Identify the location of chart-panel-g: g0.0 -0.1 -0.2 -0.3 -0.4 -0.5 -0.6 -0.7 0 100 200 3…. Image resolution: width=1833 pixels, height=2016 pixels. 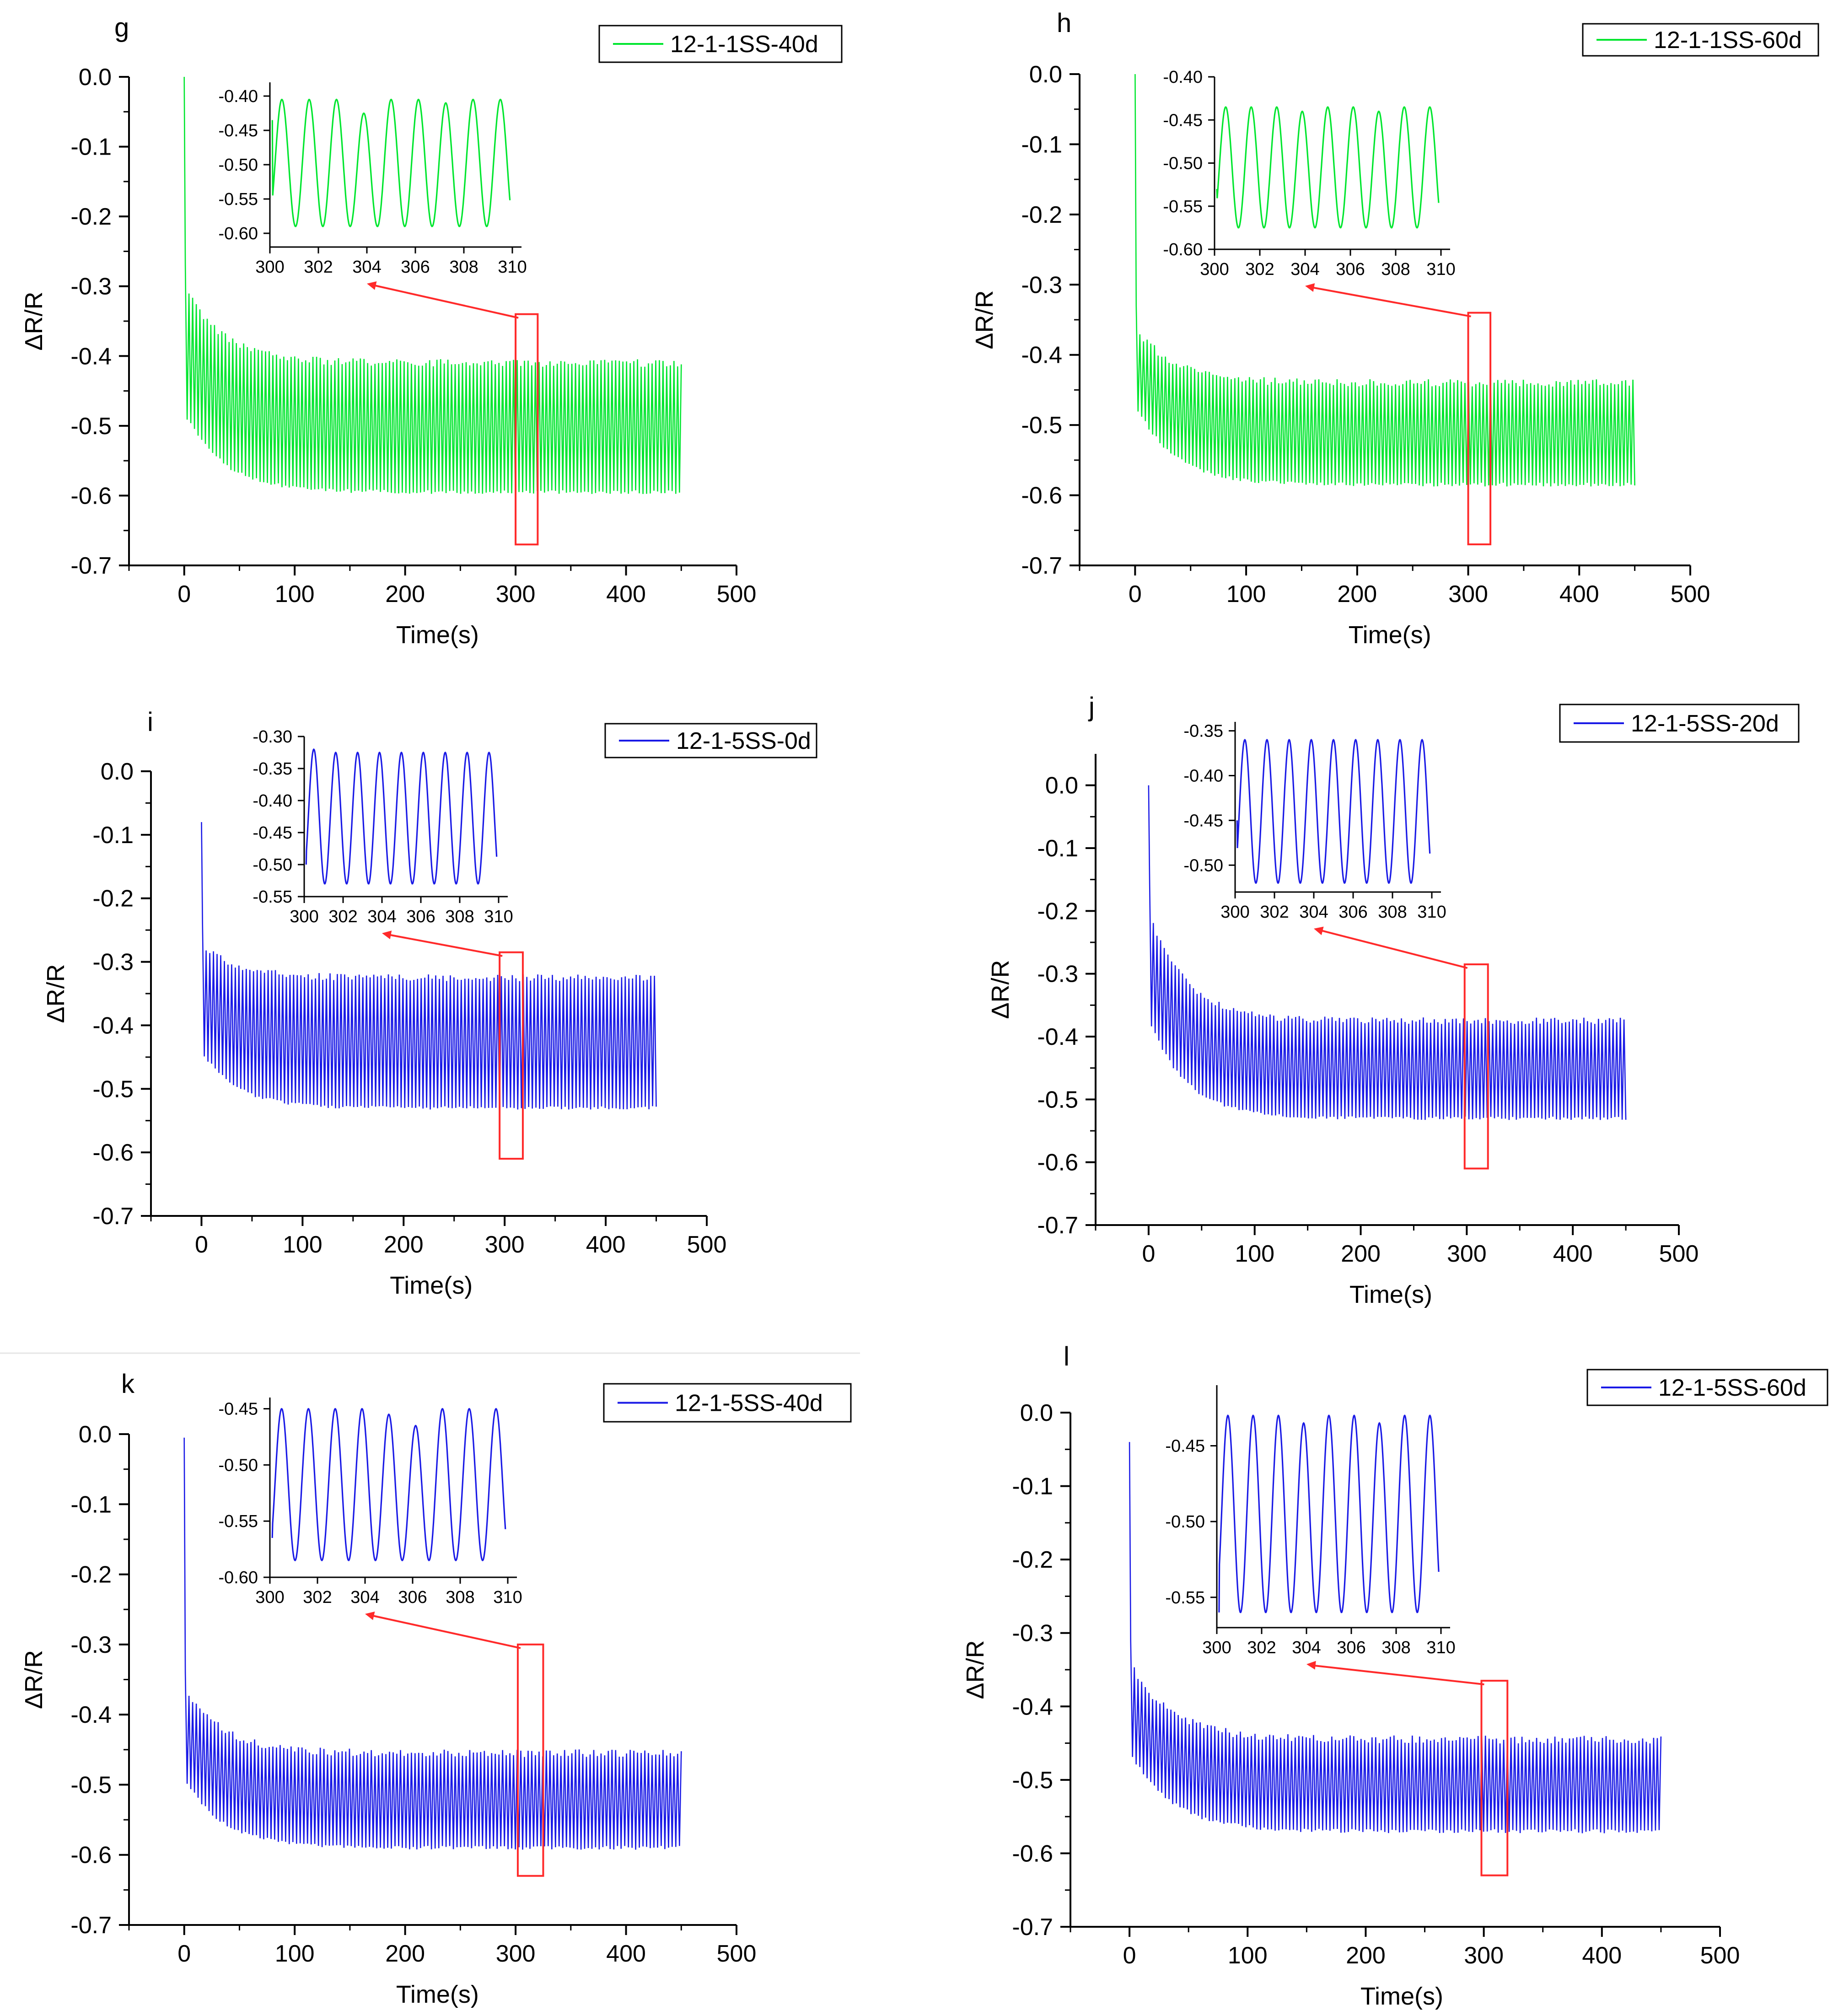
(432, 331).